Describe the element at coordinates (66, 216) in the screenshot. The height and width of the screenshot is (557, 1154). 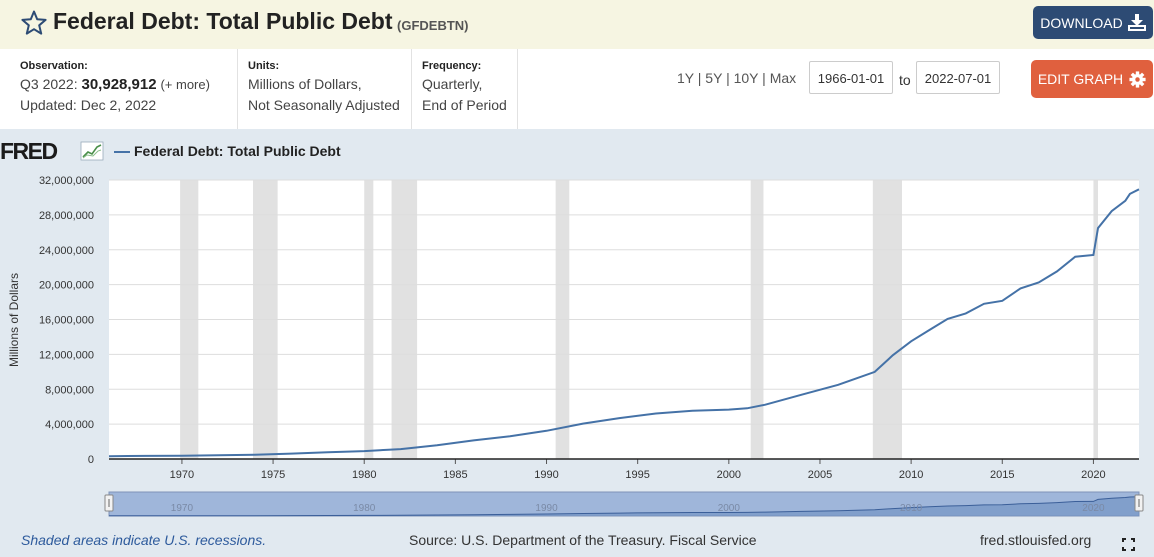
I see `y-tick-label: 28,000,000` at that location.